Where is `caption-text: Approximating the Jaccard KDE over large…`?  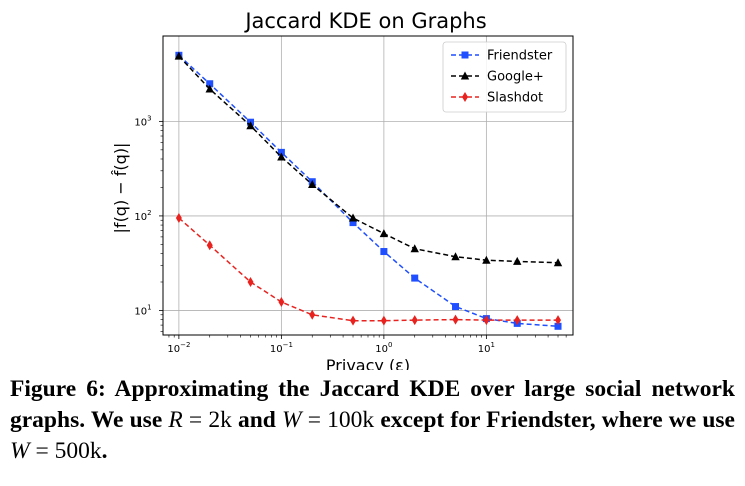
caption-text: Approximating the Jaccard KDE over large… is located at coordinates (372, 404).